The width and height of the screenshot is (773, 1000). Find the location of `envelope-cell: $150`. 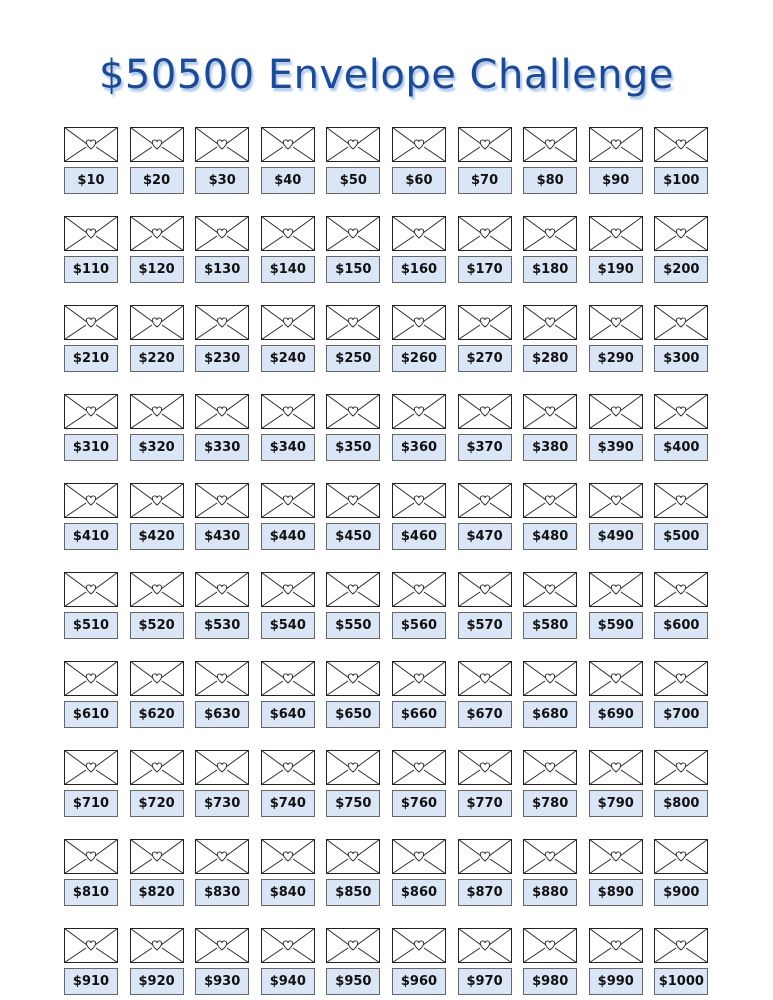

envelope-cell: $150 is located at coordinates (353, 249).